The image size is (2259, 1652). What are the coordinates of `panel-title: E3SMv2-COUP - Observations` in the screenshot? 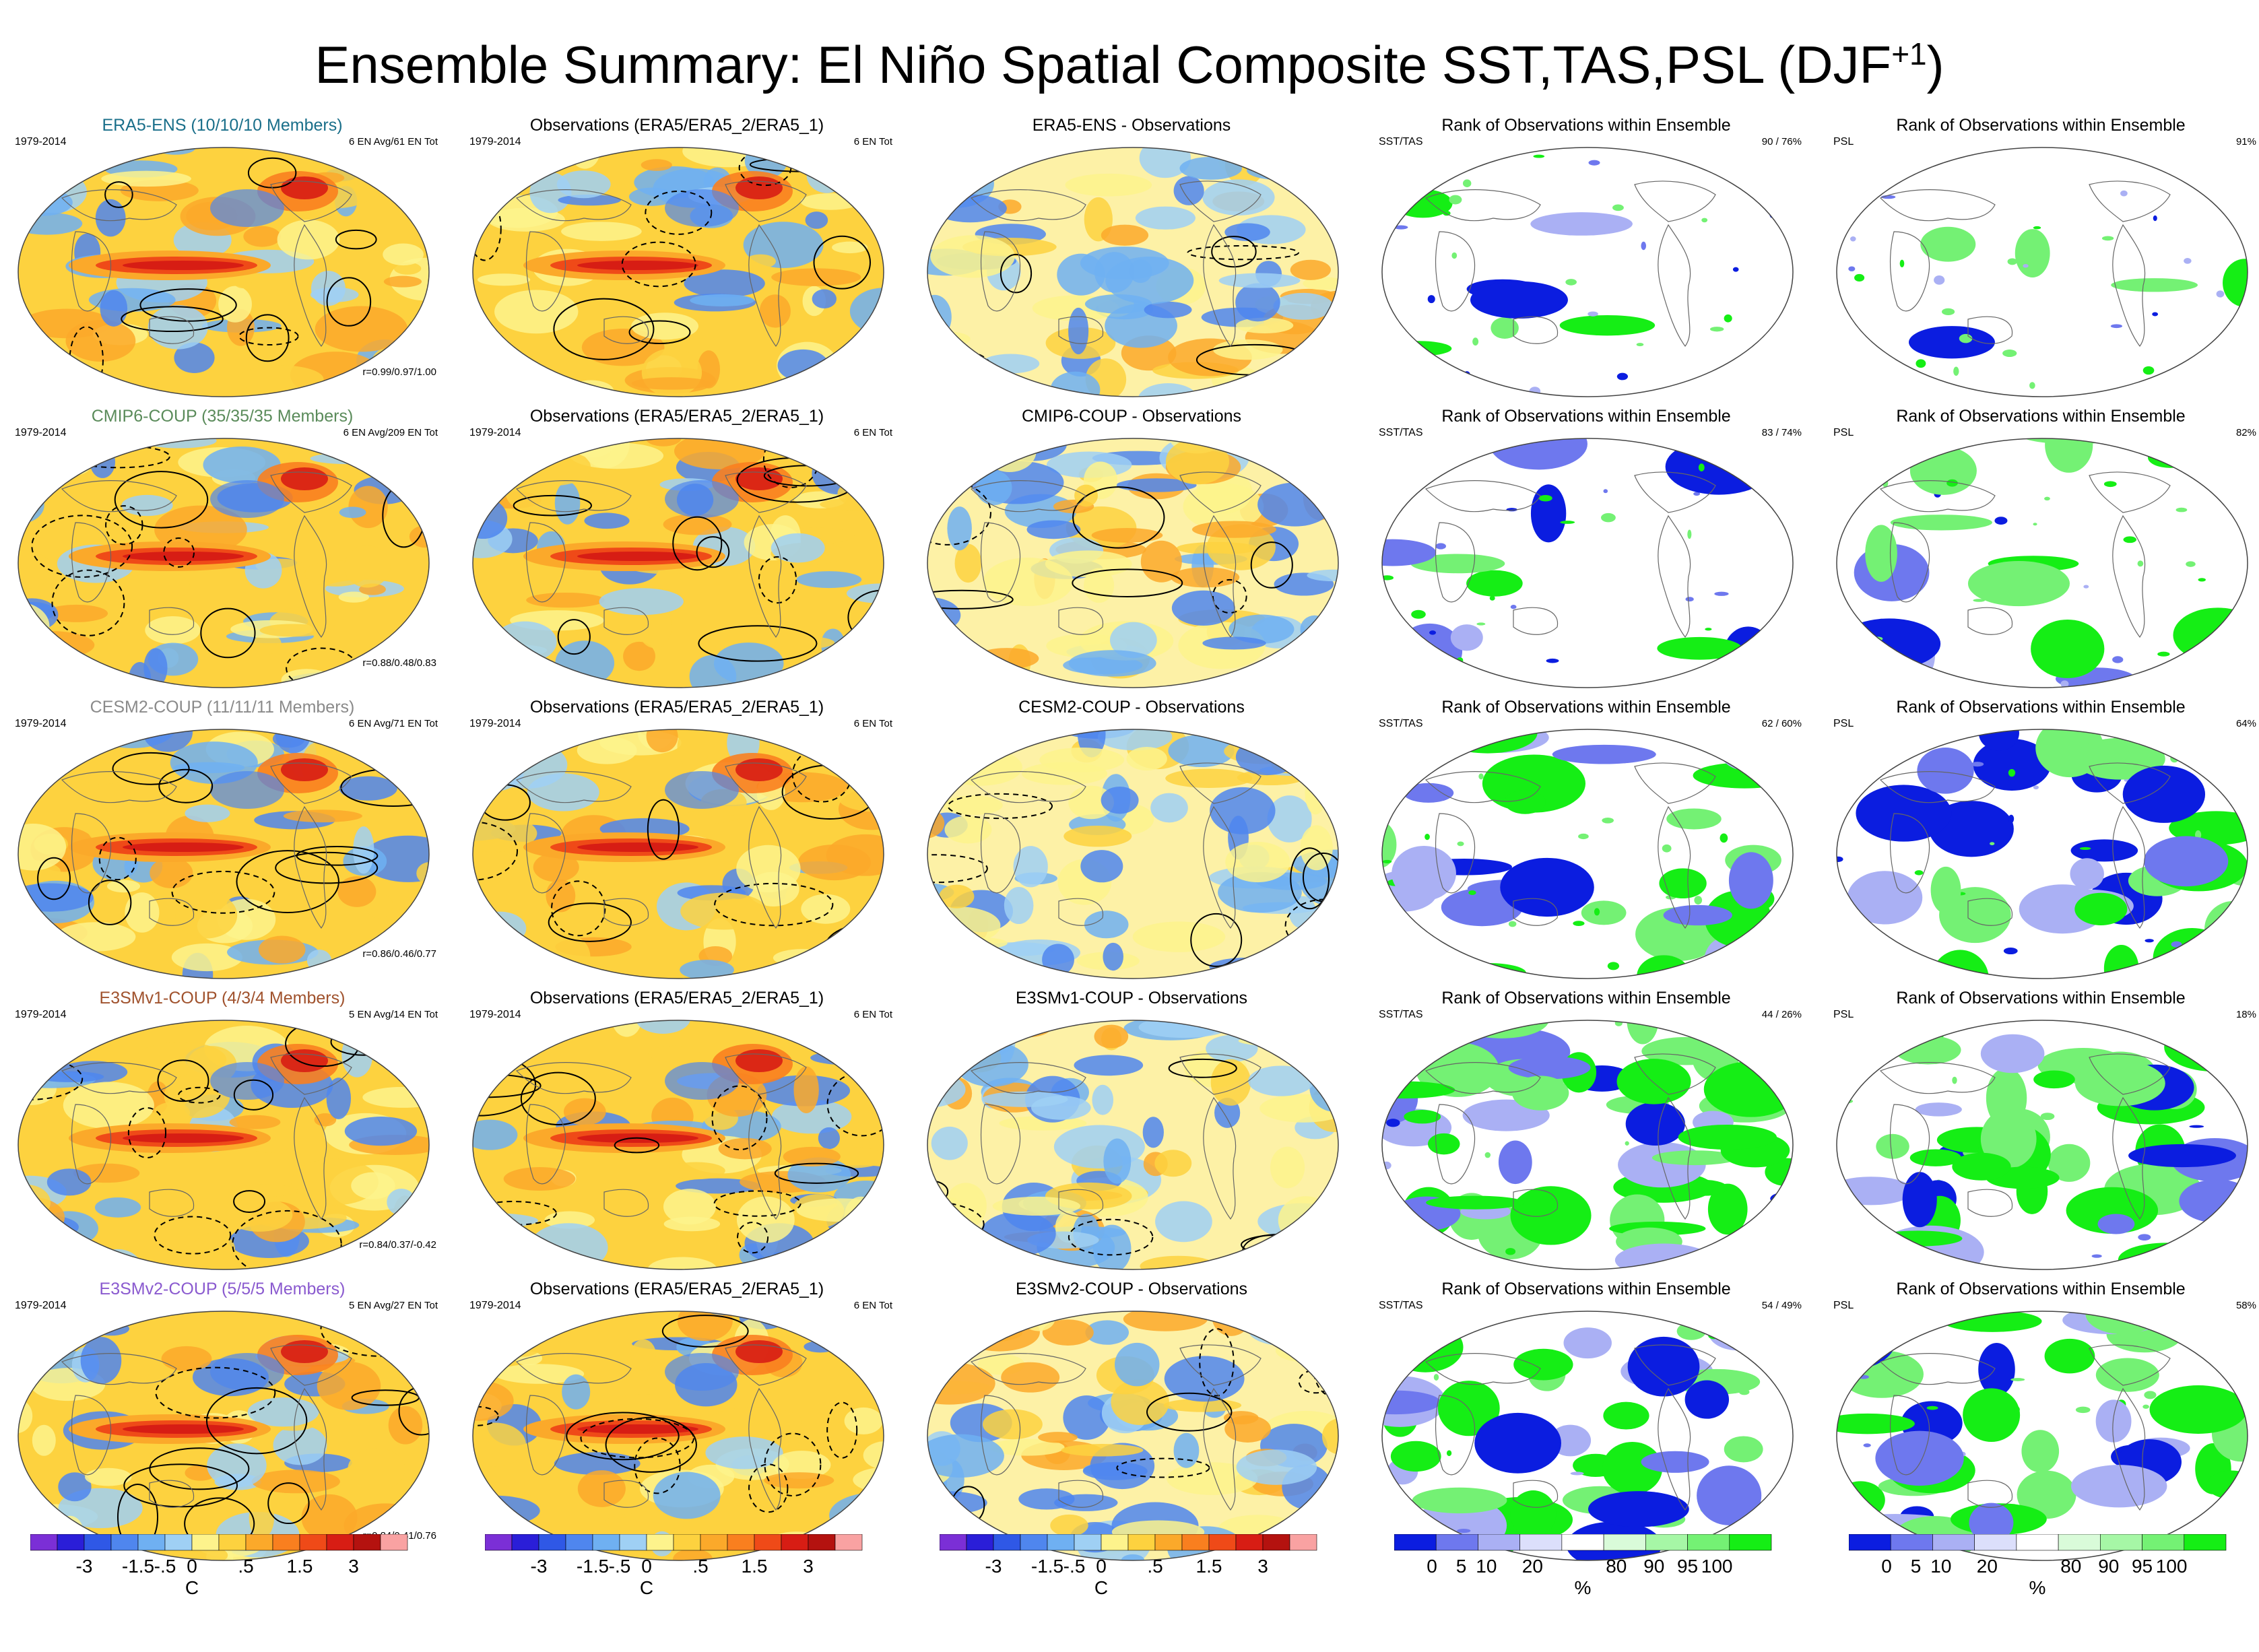 It's located at (1132, 1289).